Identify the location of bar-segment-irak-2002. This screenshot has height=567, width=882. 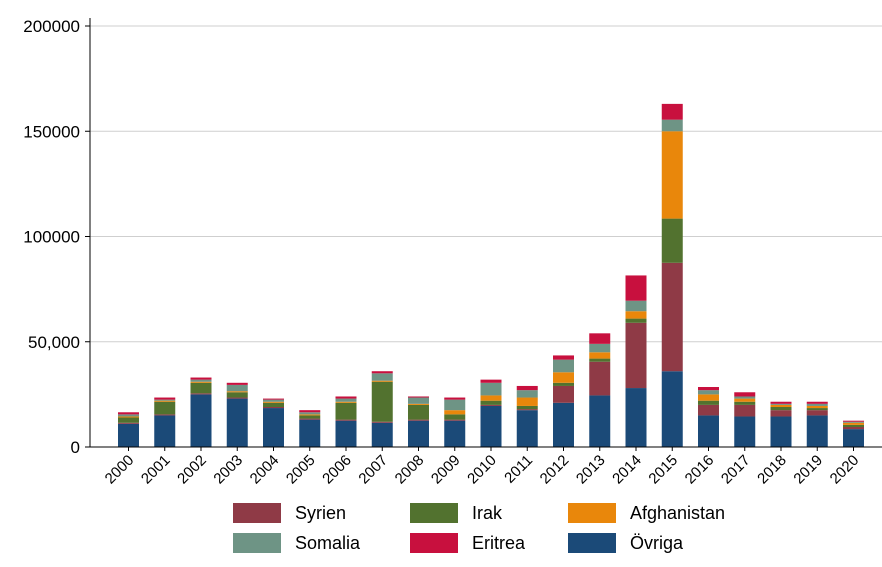
(201, 388).